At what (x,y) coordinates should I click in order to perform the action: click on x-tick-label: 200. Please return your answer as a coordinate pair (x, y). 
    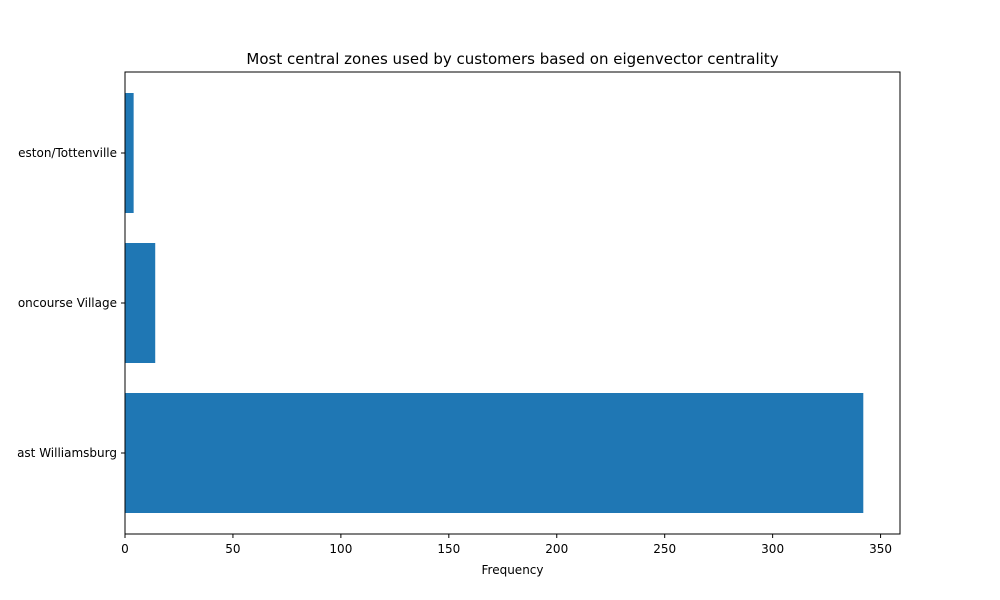
    Looking at the image, I should click on (556, 549).